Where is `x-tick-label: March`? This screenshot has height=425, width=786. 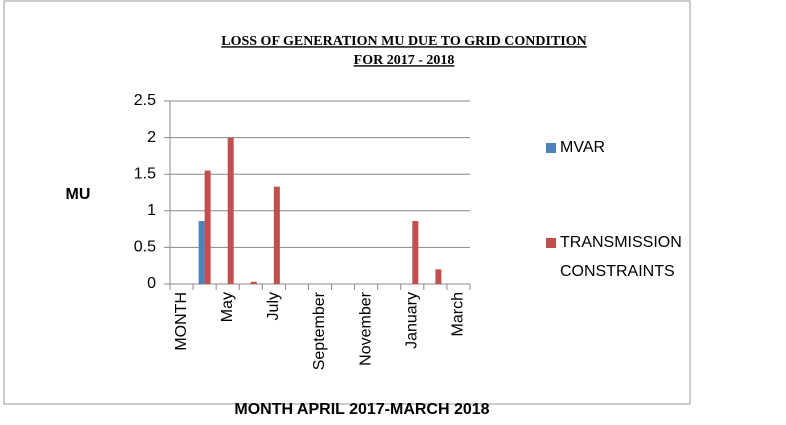
x-tick-label: March is located at coordinates (458, 314).